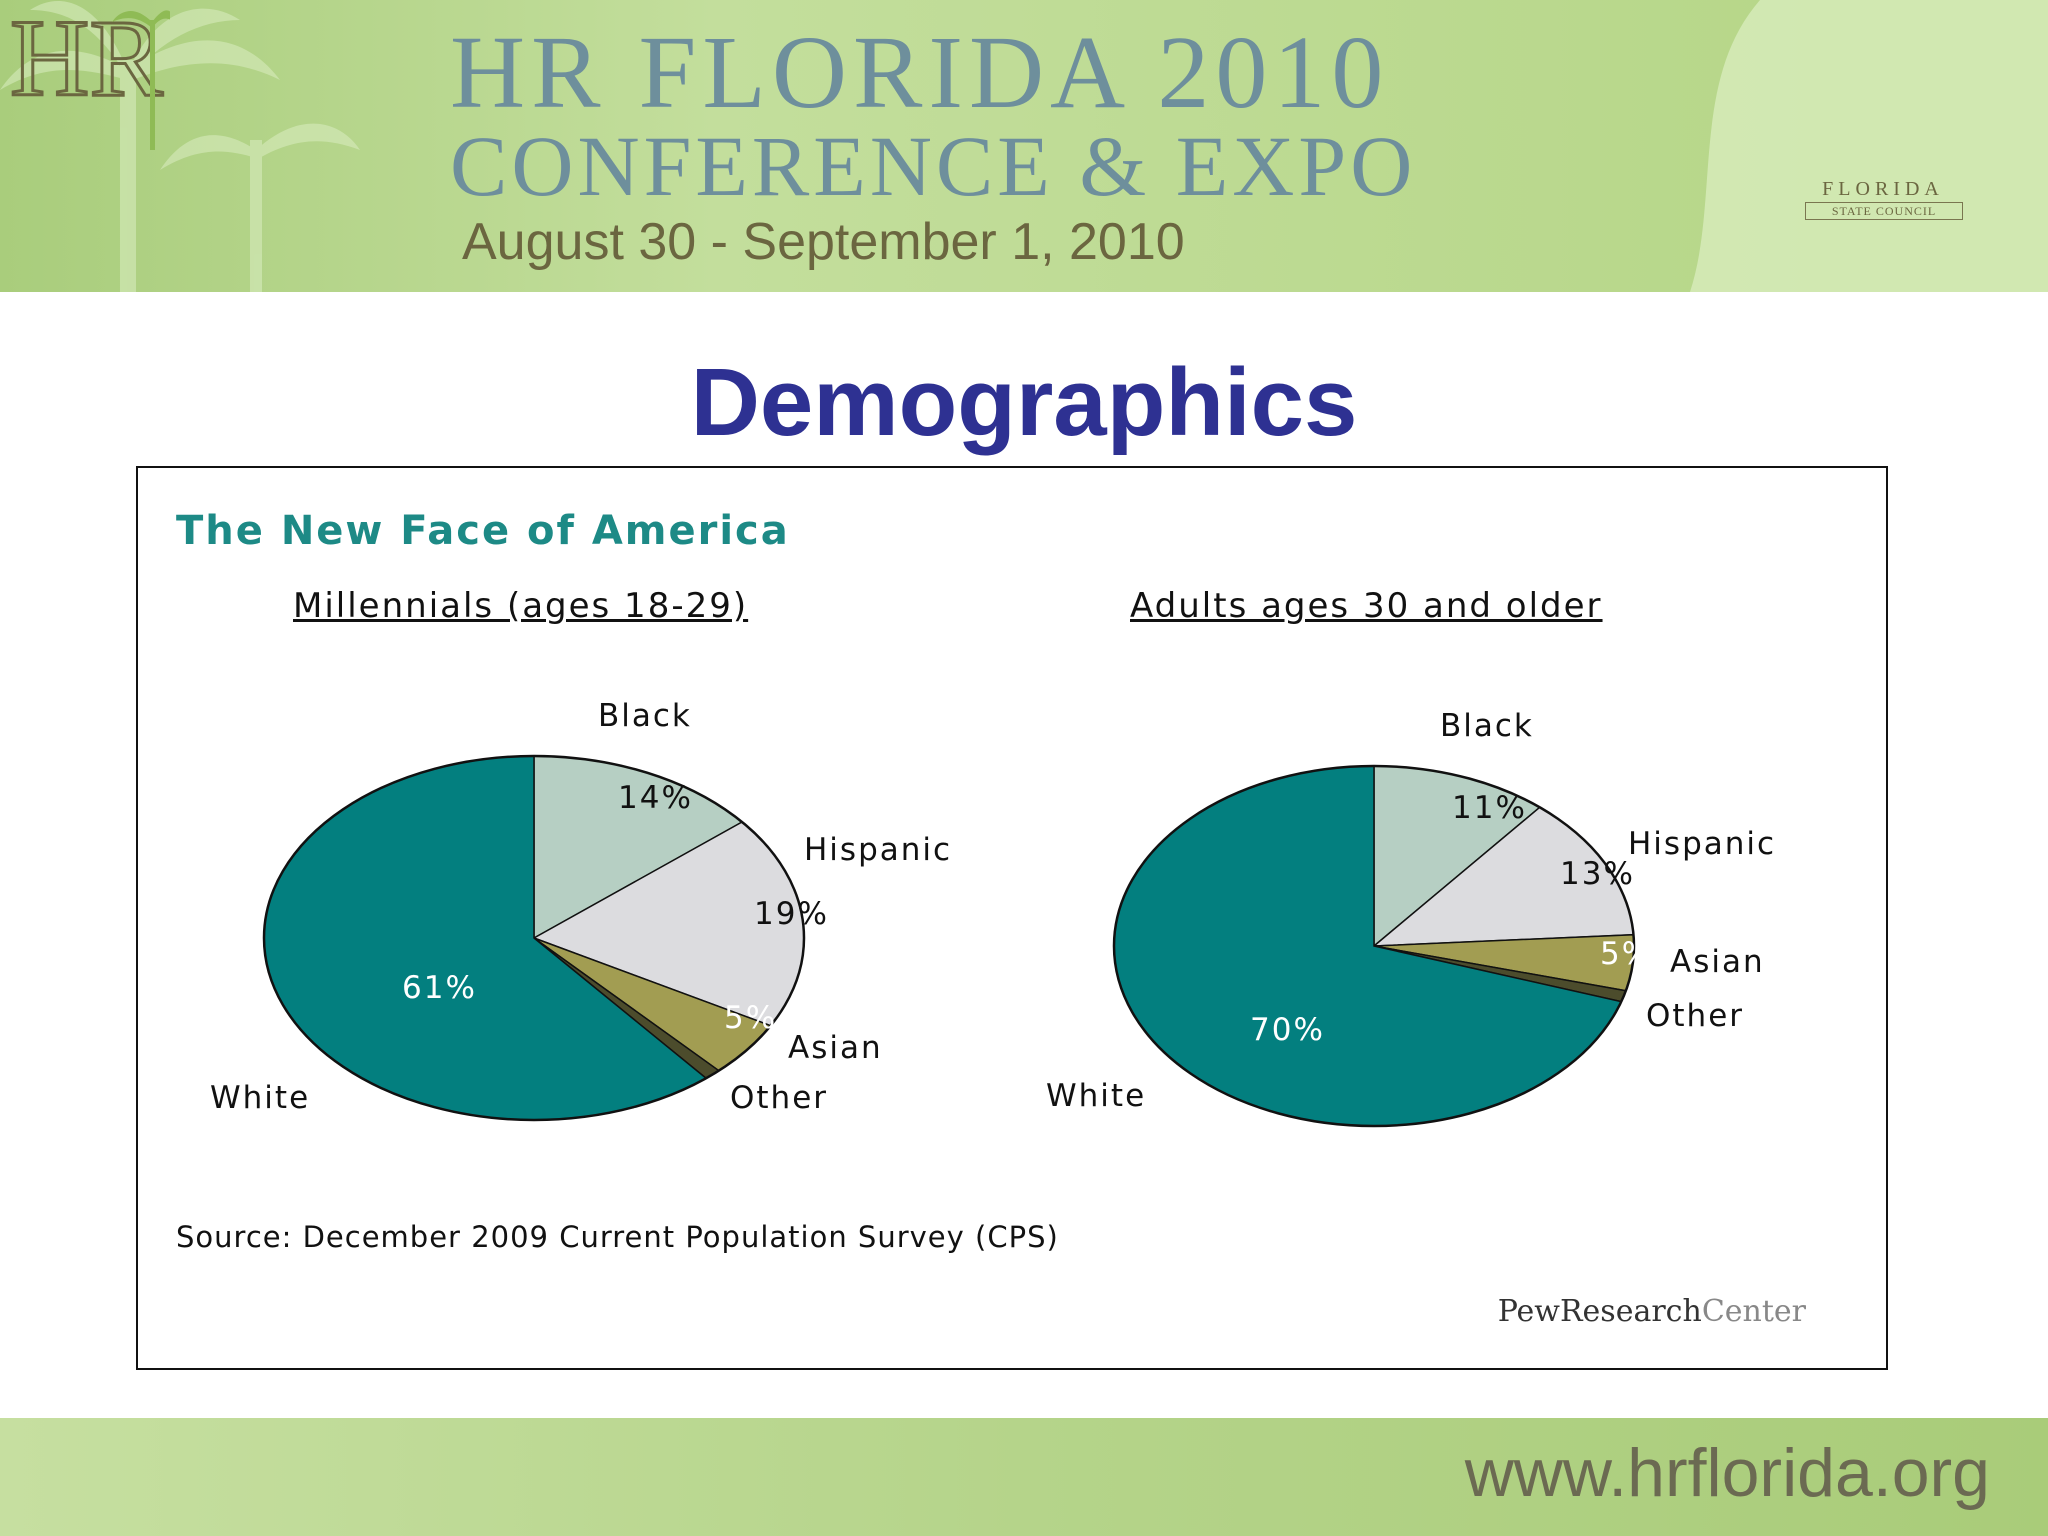 This screenshot has width=2048, height=1536. What do you see at coordinates (1096, 1096) in the screenshot?
I see `slice-label-adults-white: White` at bounding box center [1096, 1096].